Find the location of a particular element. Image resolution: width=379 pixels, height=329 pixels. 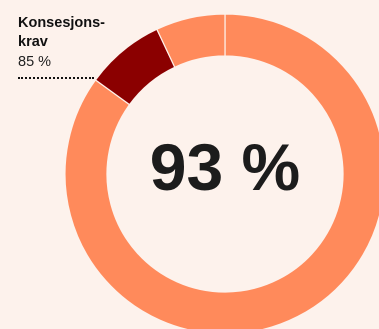

center-total-label: 93 % is located at coordinates (225, 167).